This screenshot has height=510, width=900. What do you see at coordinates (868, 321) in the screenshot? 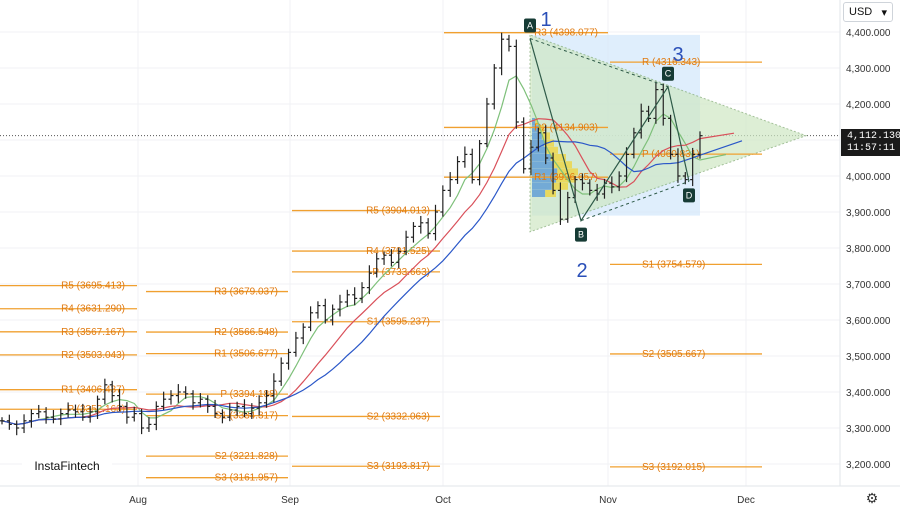
I see `y-tick-label: 3,600.000` at bounding box center [868, 321].